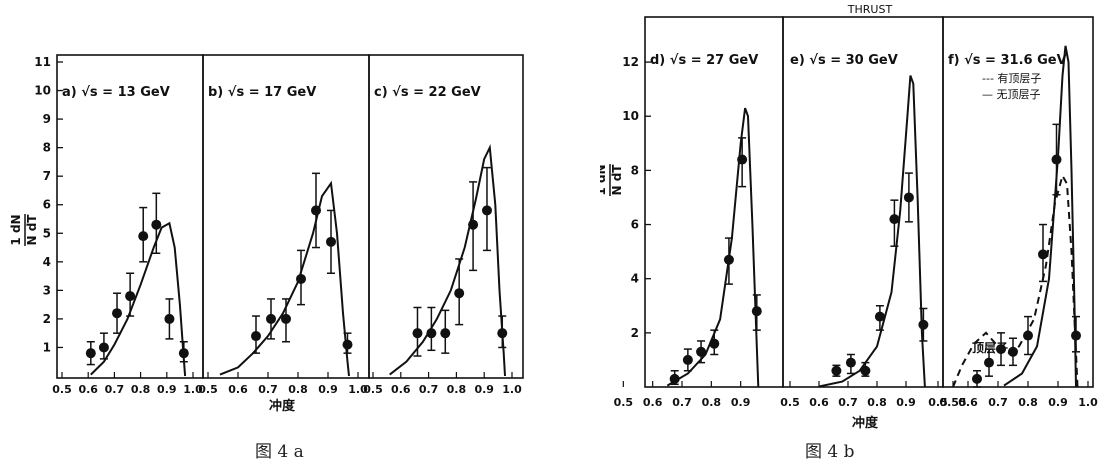  I want to click on fig-a-xlabel: 冲度, so click(282, 406).